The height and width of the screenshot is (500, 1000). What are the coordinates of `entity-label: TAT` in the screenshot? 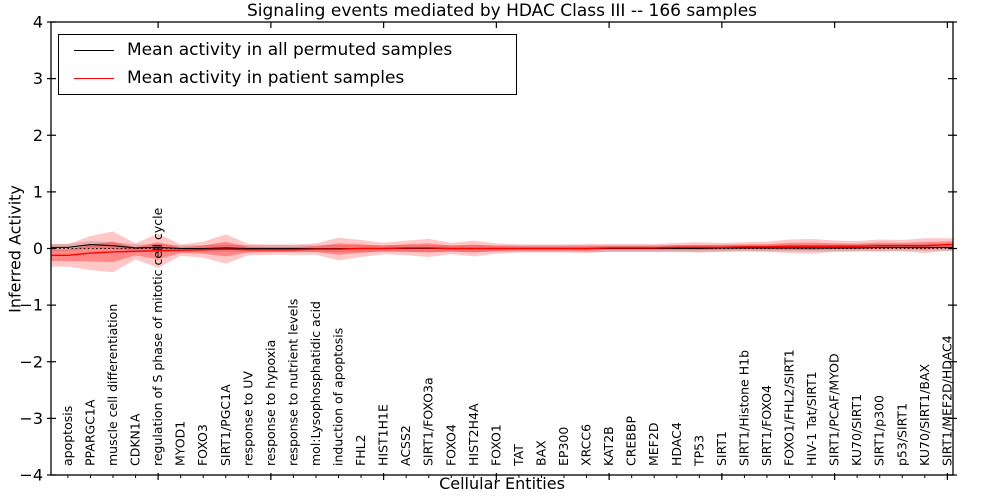 It's located at (518, 455).